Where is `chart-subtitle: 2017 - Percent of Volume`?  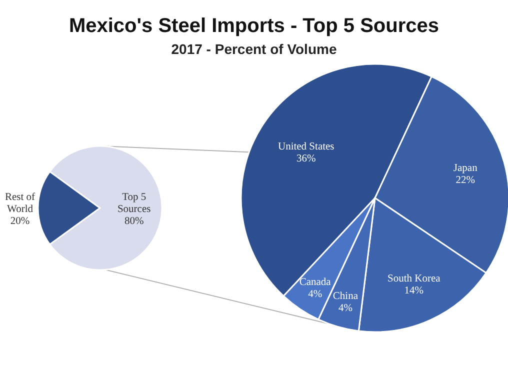
chart-subtitle: 2017 - Percent of Volume is located at coordinates (254, 49).